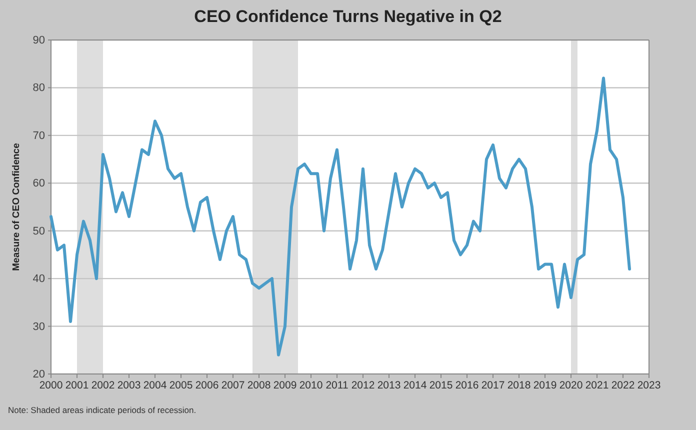 Image resolution: width=696 pixels, height=430 pixels. Describe the element at coordinates (363, 385) in the screenshot. I see `x-tick-label: 2012` at that location.